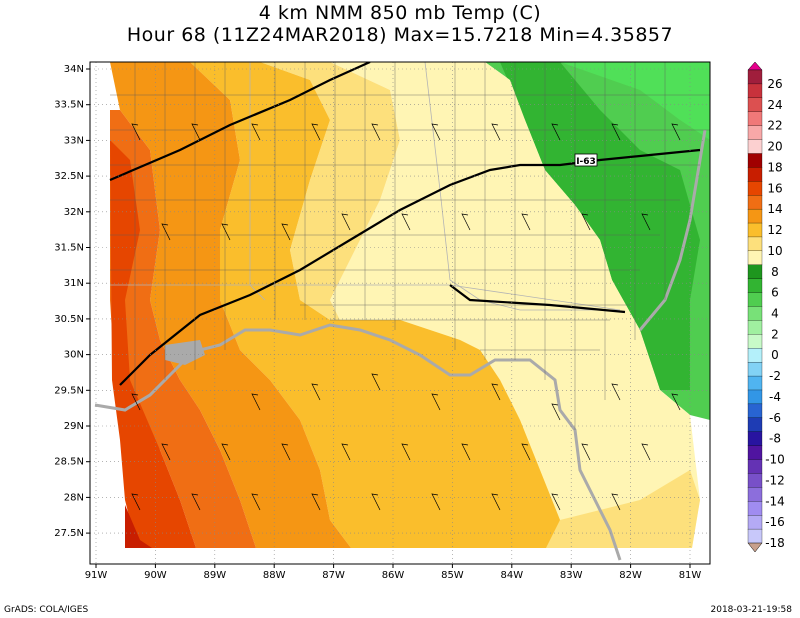 The height and width of the screenshot is (618, 800). What do you see at coordinates (775, 501) in the screenshot?
I see `colorbar-label: -14` at bounding box center [775, 501].